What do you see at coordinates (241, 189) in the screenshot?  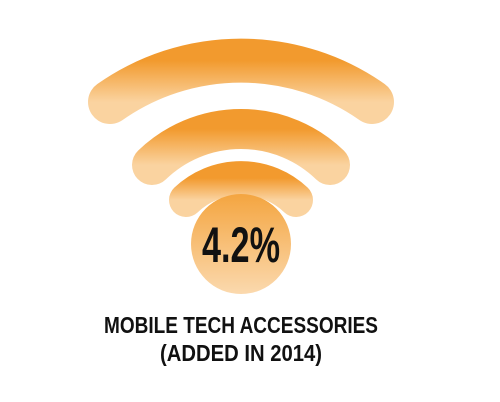 I see `wifi-arc-inner` at bounding box center [241, 189].